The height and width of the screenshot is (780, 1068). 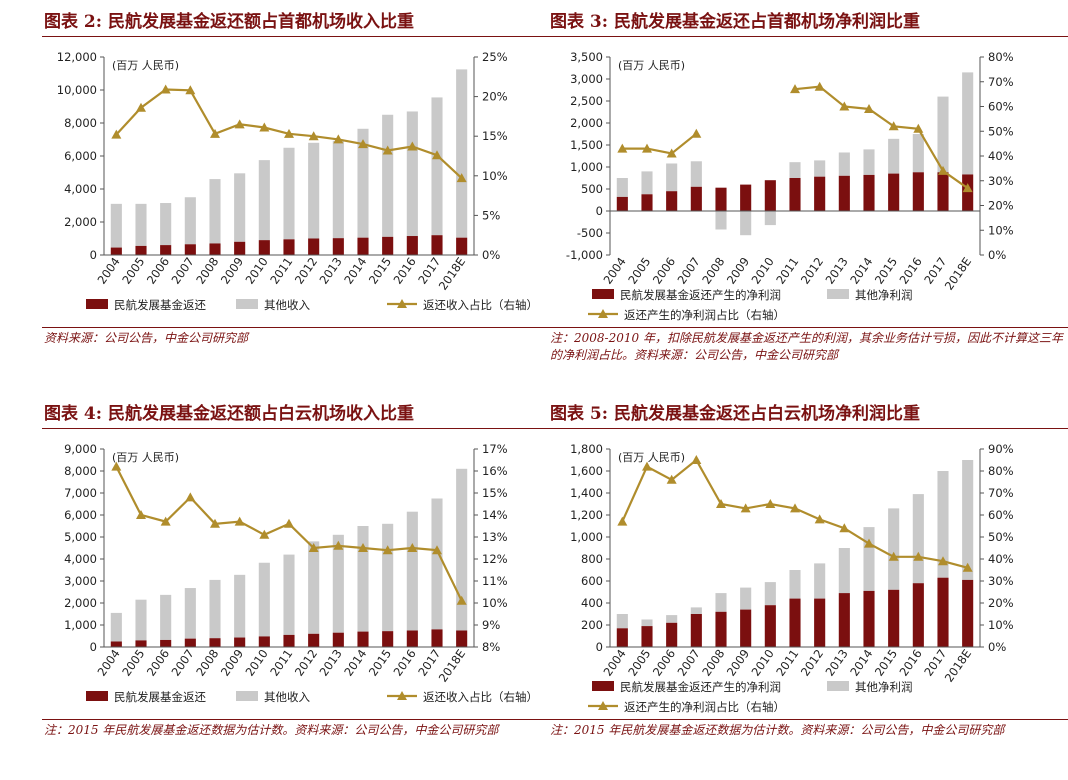 I want to click on legend-label: 返还产生的净利润占比（右轴）, so click(x=704, y=707).